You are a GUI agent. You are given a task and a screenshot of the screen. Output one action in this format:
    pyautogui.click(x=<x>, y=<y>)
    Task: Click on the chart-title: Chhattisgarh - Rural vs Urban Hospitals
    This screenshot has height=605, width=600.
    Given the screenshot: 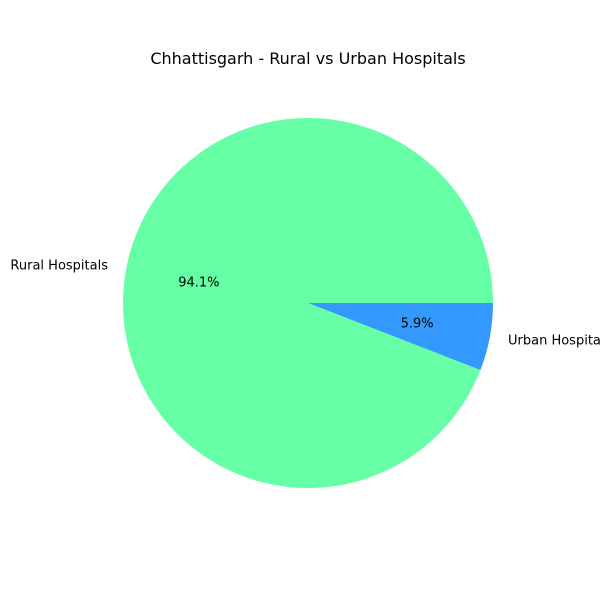 What is the action you would take?
    pyautogui.click(x=307, y=58)
    